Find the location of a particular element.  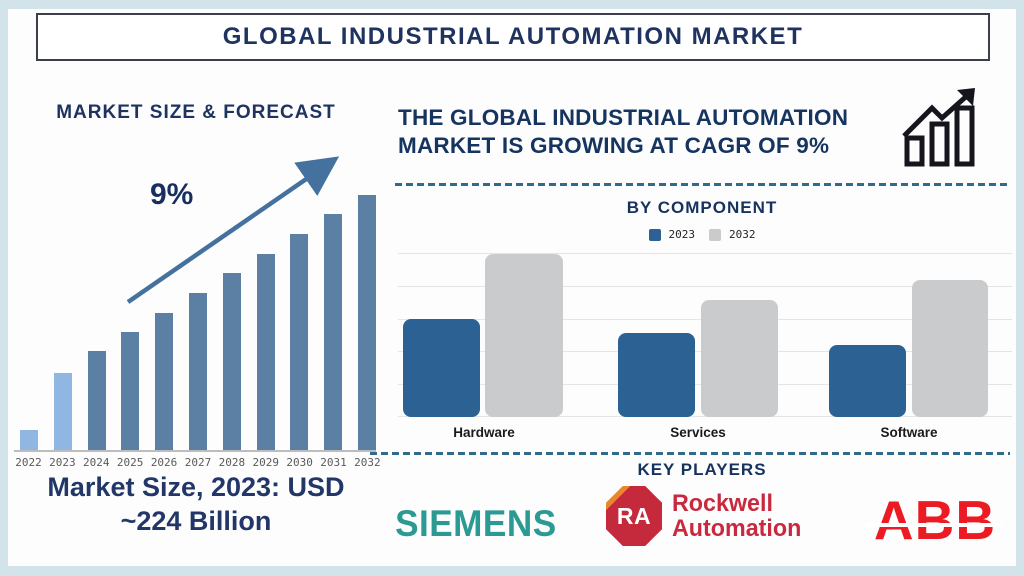

legend-swatch-2023 is located at coordinates (654, 234).